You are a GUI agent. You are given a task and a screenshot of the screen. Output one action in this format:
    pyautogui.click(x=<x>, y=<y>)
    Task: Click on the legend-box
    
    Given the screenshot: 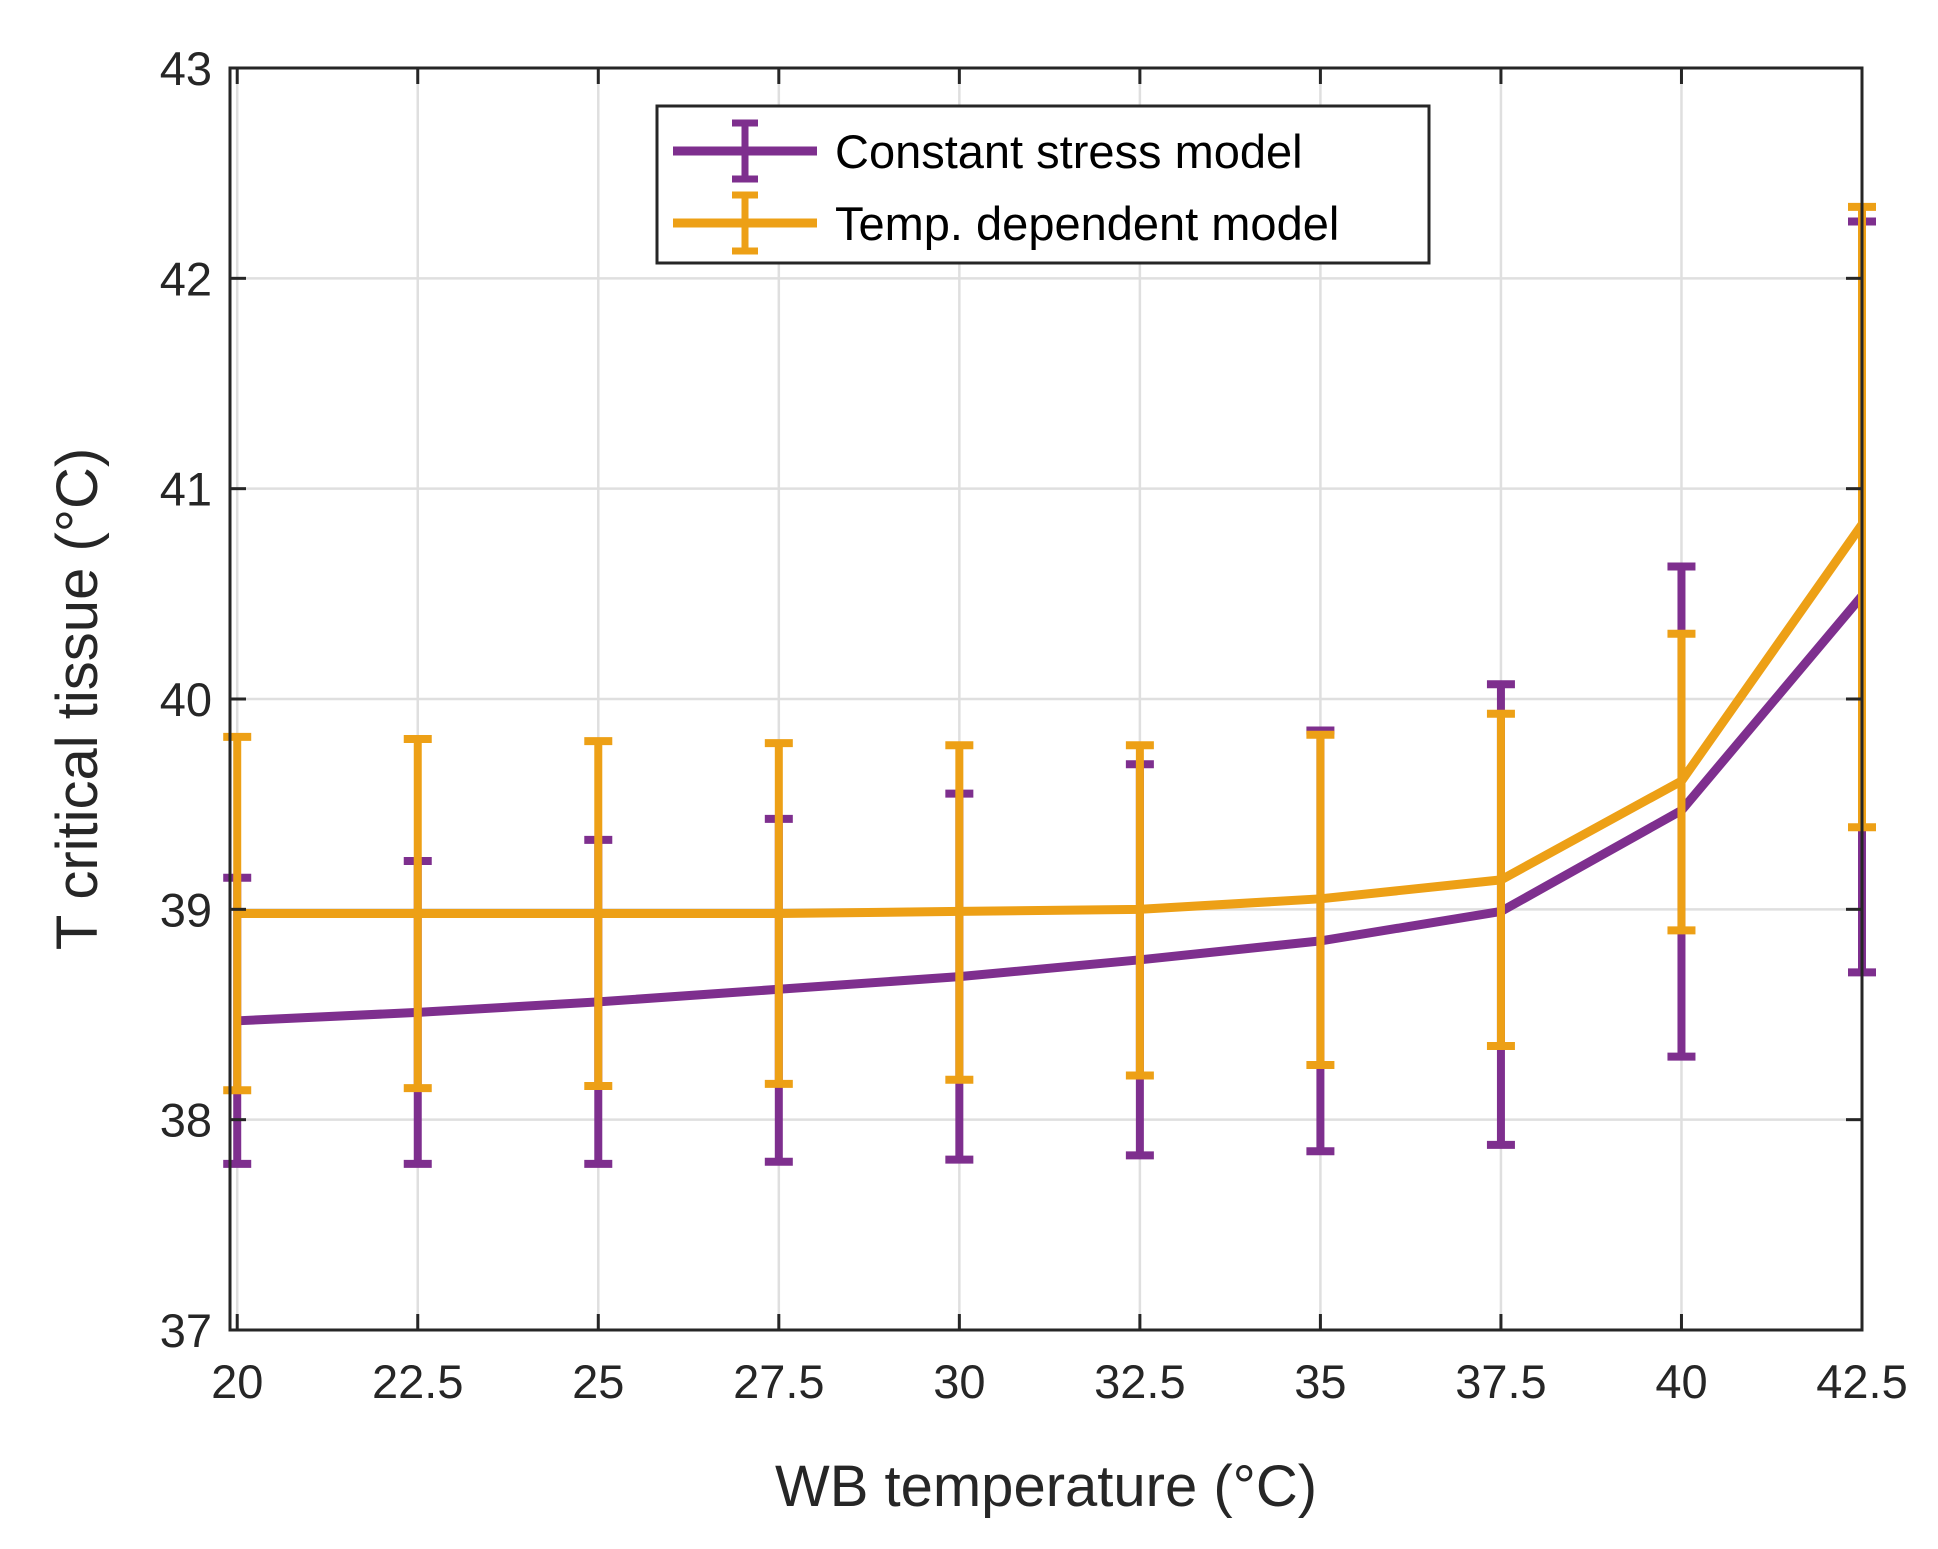 What is the action you would take?
    pyautogui.click(x=1043, y=184)
    